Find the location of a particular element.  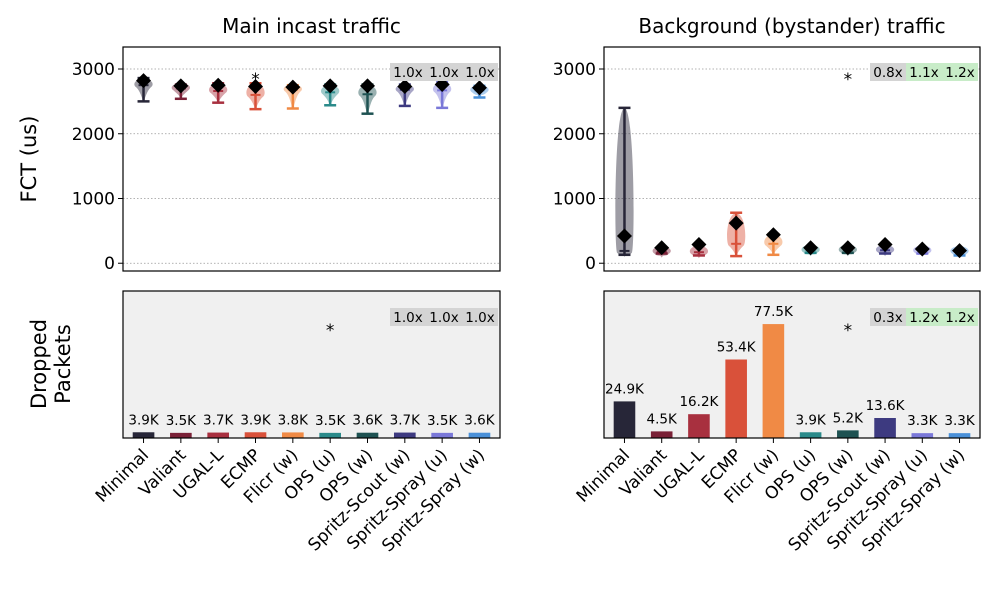

fct-panel-bg is located at coordinates (792, 159).